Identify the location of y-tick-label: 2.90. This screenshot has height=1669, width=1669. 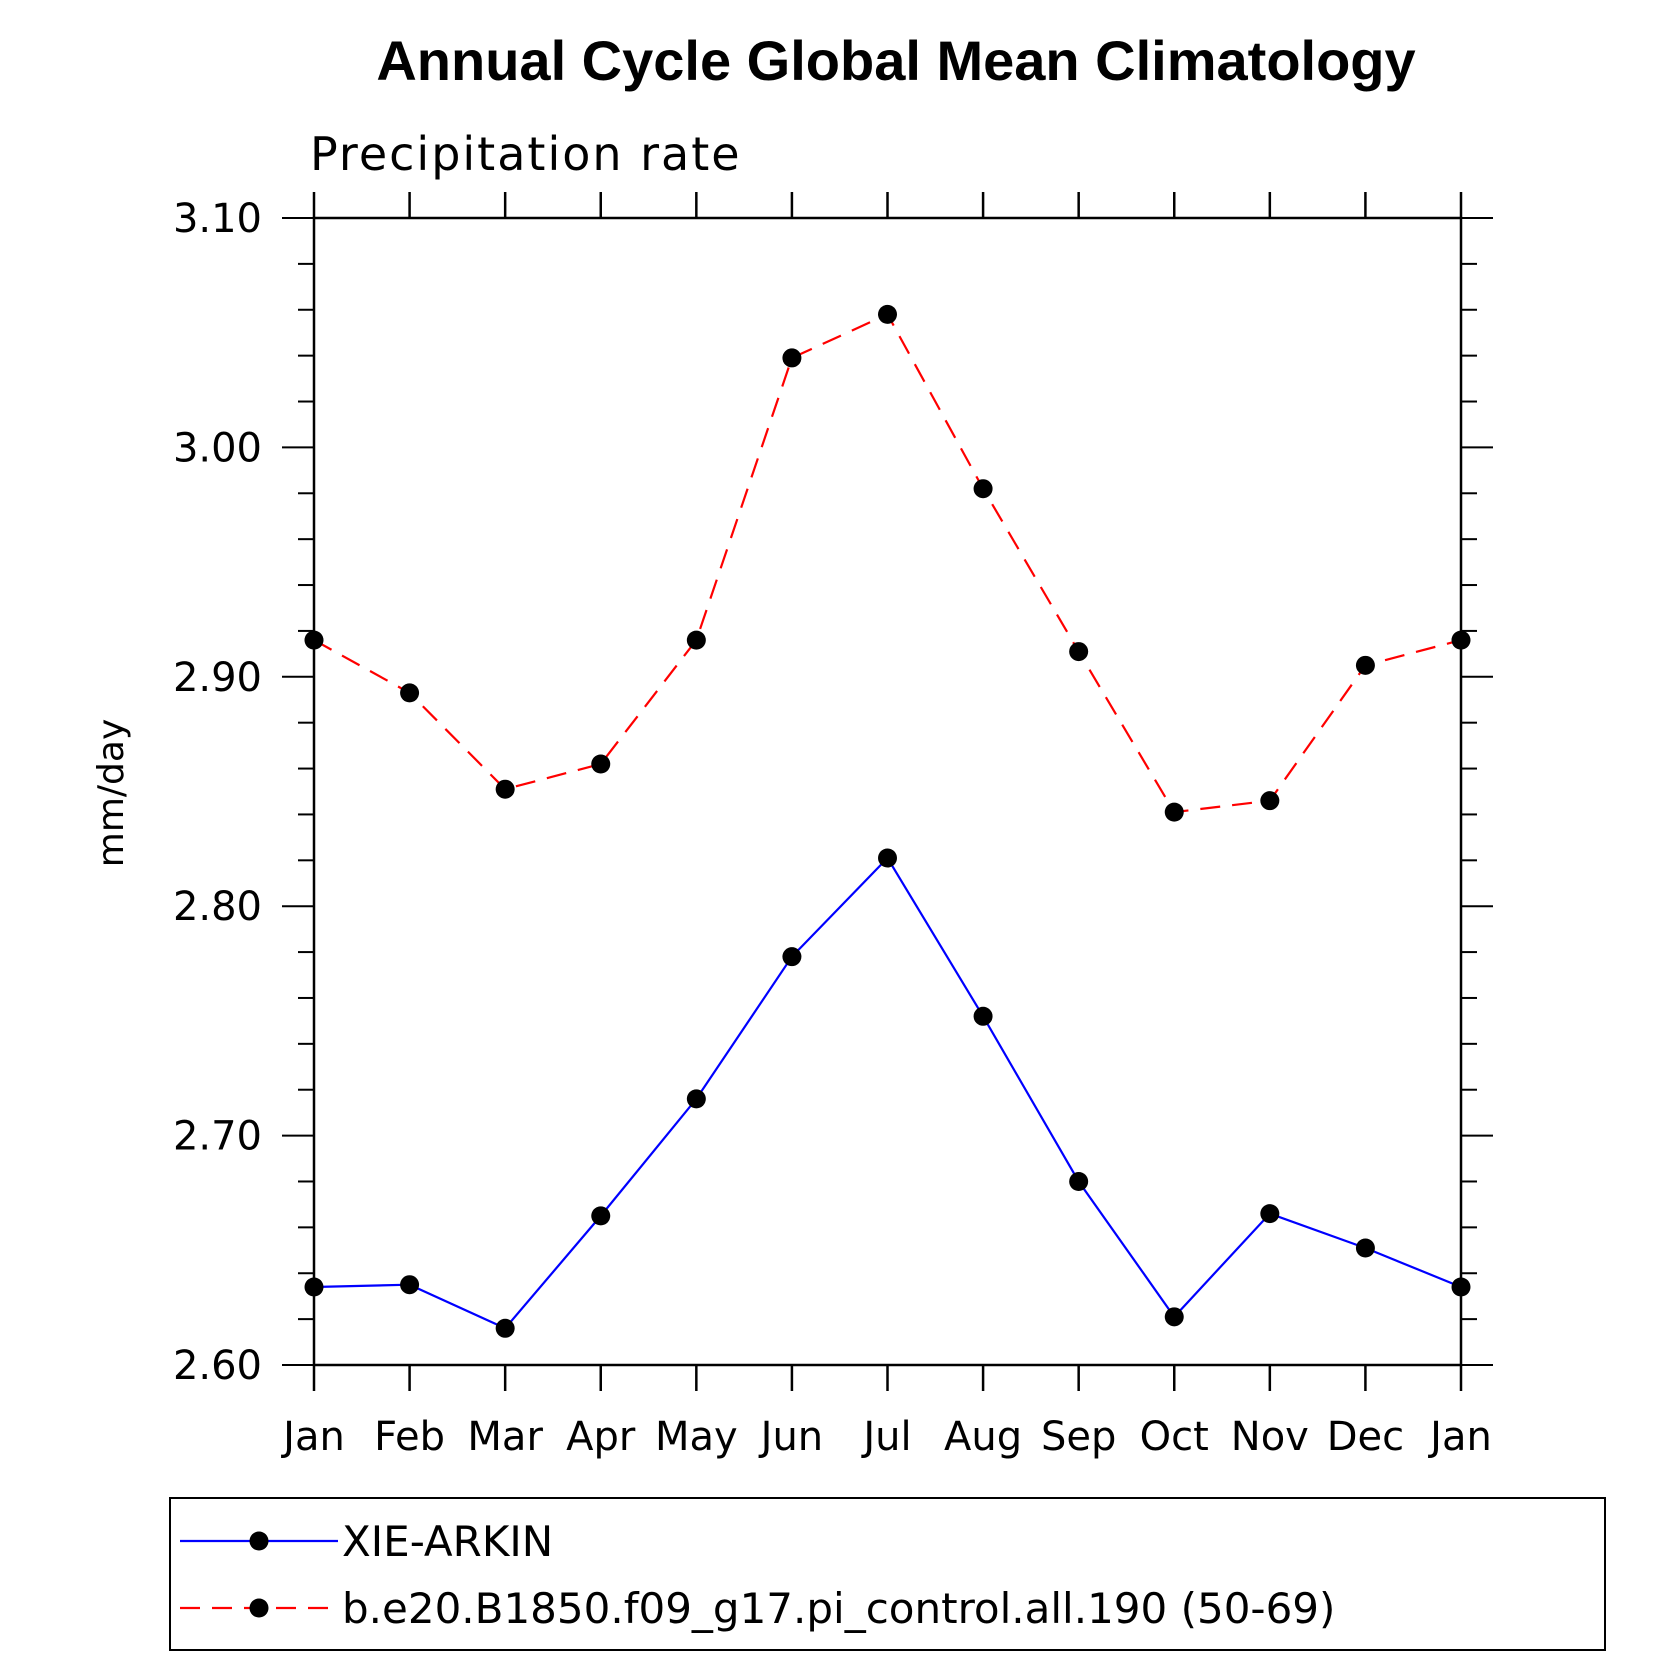
(217, 678).